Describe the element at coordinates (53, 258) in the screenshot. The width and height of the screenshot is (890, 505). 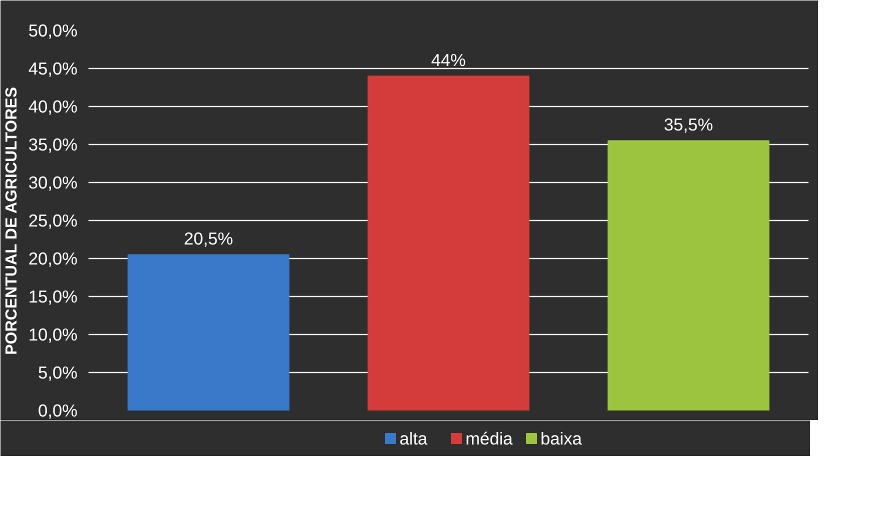
I see `y-tick-label: 20,0%` at that location.